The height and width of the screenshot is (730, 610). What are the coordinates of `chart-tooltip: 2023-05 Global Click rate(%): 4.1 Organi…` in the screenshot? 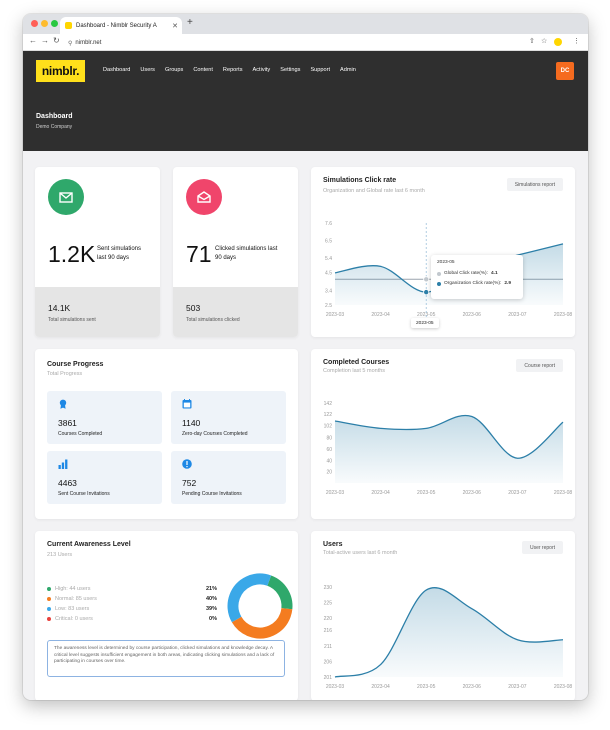 It's located at (477, 277).